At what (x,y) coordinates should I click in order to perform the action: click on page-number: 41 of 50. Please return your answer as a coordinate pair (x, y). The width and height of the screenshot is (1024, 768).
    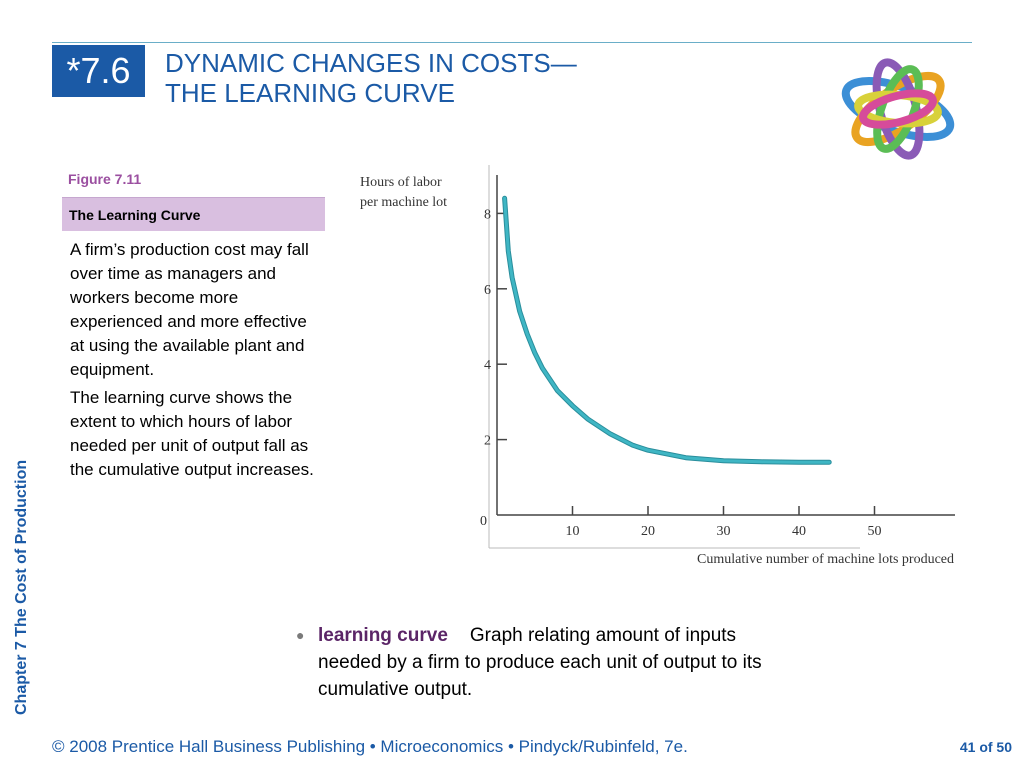
    Looking at the image, I should click on (985, 747).